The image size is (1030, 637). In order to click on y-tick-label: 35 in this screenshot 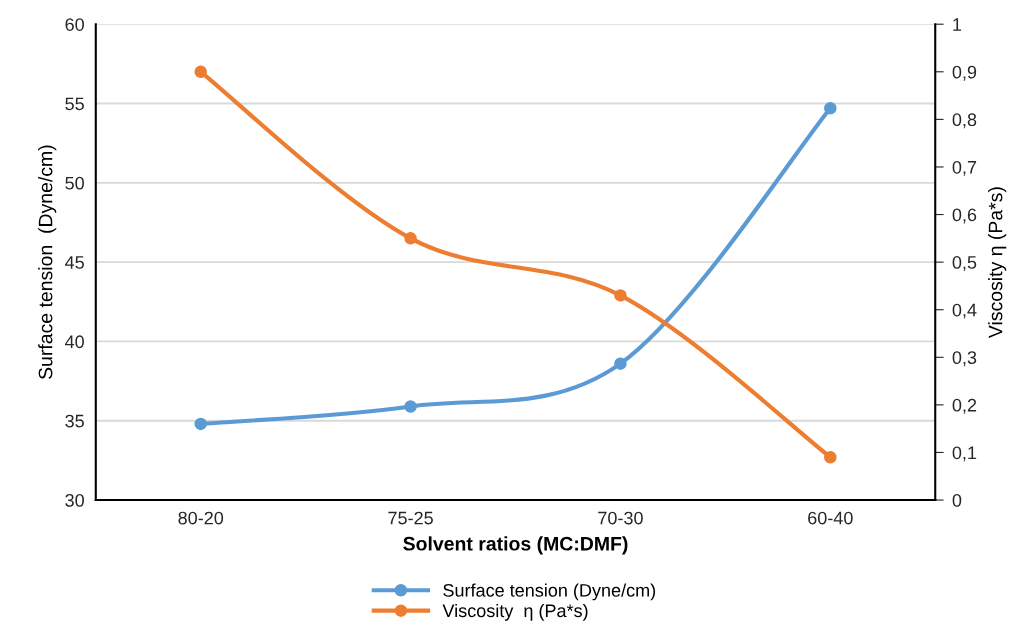, I will do `click(74, 421)`.